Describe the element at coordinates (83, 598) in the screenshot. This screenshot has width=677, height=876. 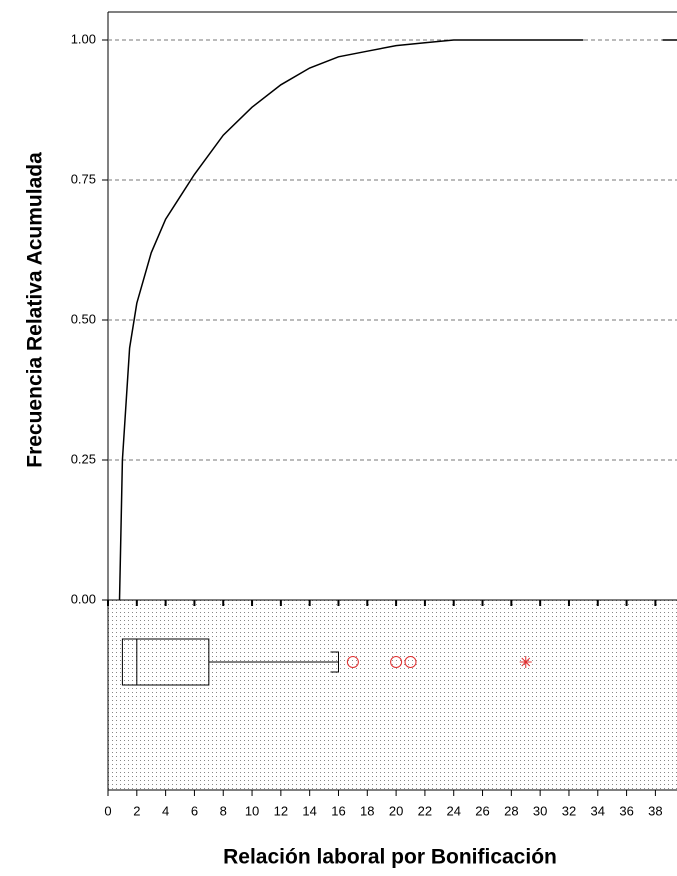
I see `y-tick-label: 0.00` at that location.